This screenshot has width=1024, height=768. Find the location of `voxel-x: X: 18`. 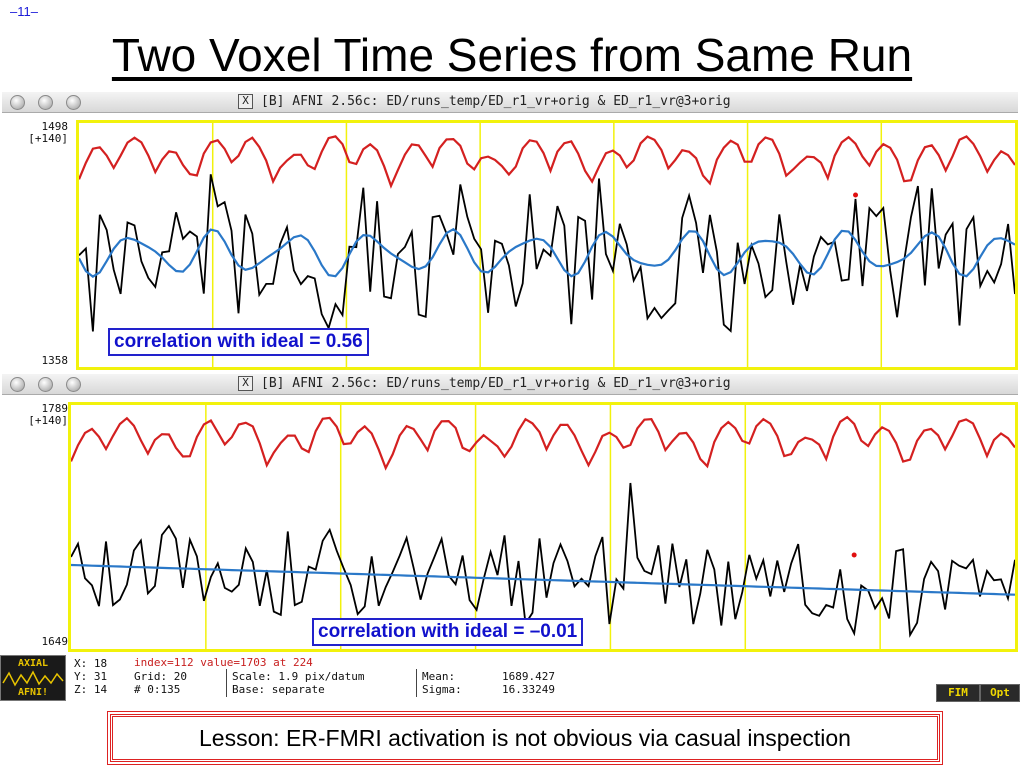

voxel-x: X: 18 is located at coordinates (91, 663).